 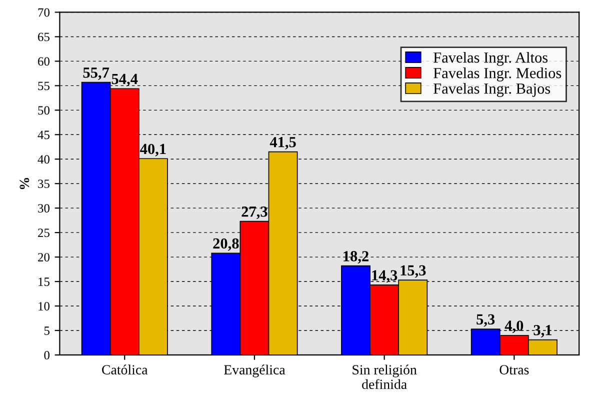 What do you see at coordinates (153, 150) in the screenshot?
I see `data-label: 40,1` at bounding box center [153, 150].